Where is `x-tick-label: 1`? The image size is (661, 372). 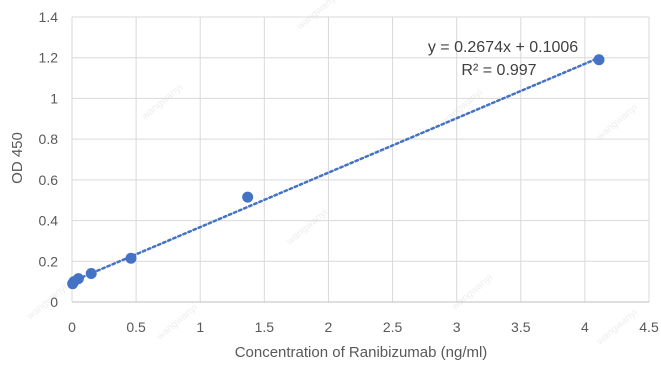
x-tick-label: 1 is located at coordinates (200, 327).